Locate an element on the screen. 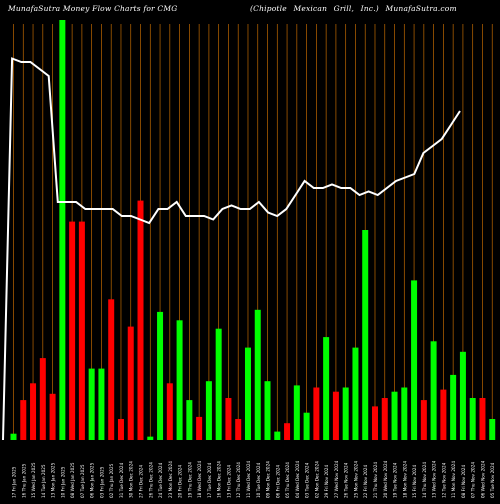 This screenshot has height=504, width=500. x-tick-label: 12 Tue Nov 2024 is located at coordinates (443, 480).